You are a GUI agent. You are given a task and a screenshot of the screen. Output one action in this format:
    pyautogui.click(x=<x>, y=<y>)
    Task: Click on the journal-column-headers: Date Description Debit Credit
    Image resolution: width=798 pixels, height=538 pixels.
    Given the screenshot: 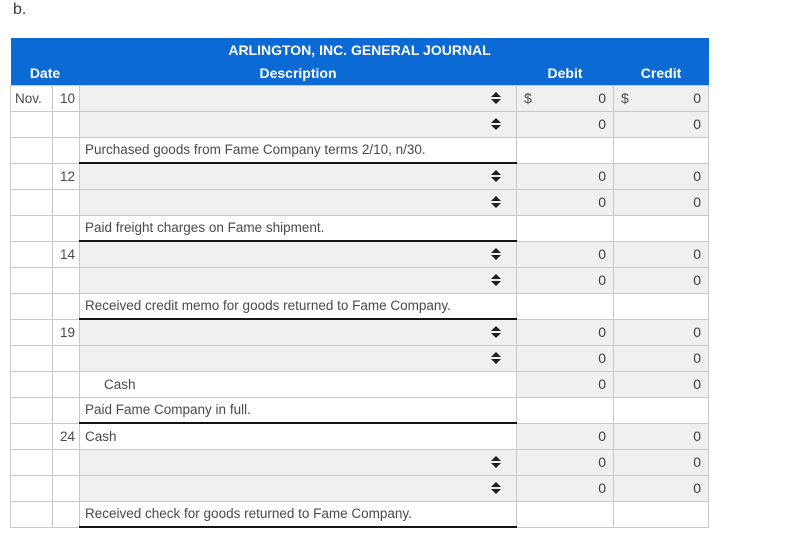 What is the action you would take?
    pyautogui.click(x=359, y=73)
    